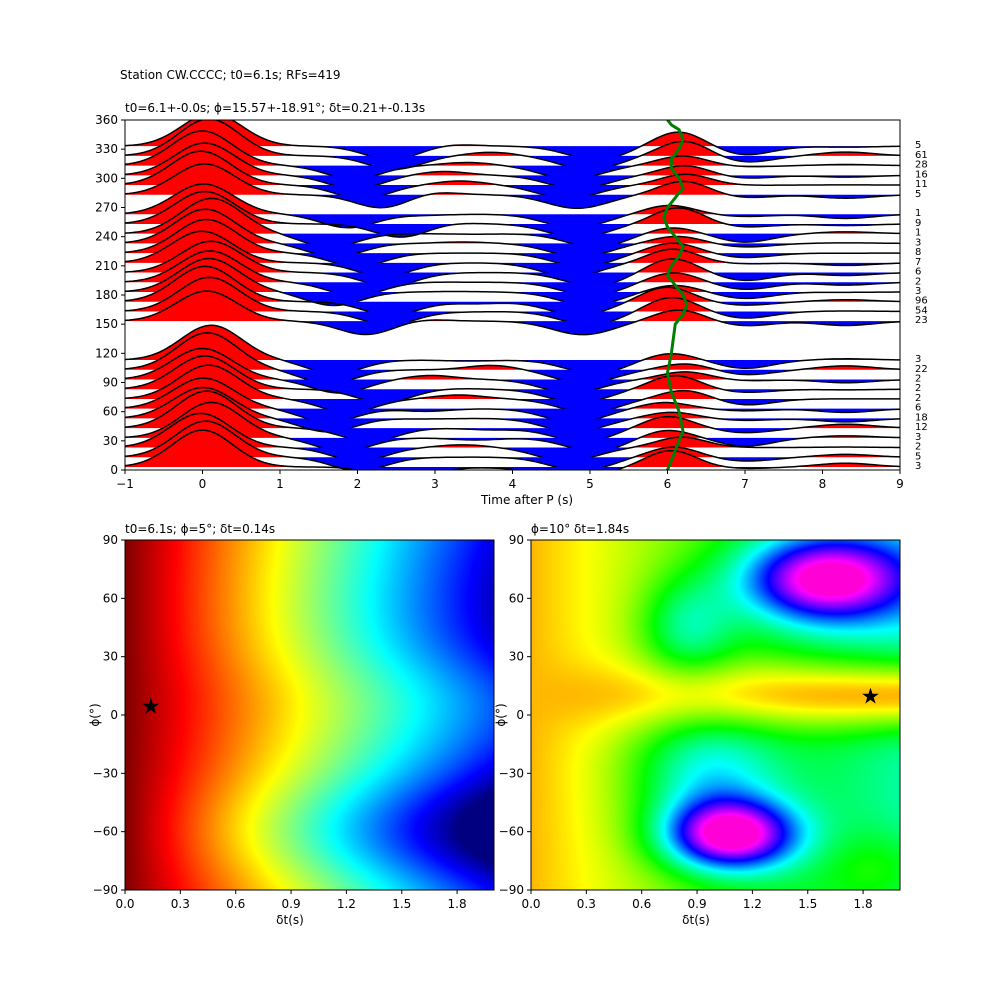 This screenshot has width=1000, height=1000. What do you see at coordinates (309, 715) in the screenshot?
I see `heatmap-left-image` at bounding box center [309, 715].